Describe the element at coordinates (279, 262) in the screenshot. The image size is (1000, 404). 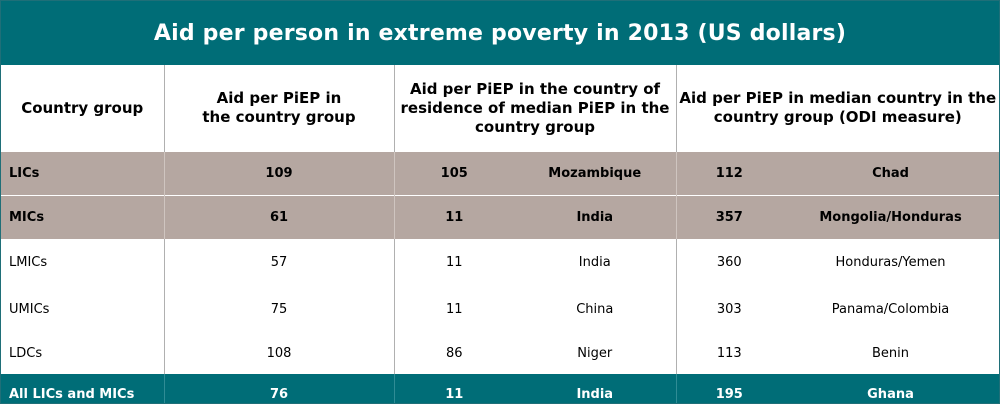
I see `cell-aid: 57` at that location.